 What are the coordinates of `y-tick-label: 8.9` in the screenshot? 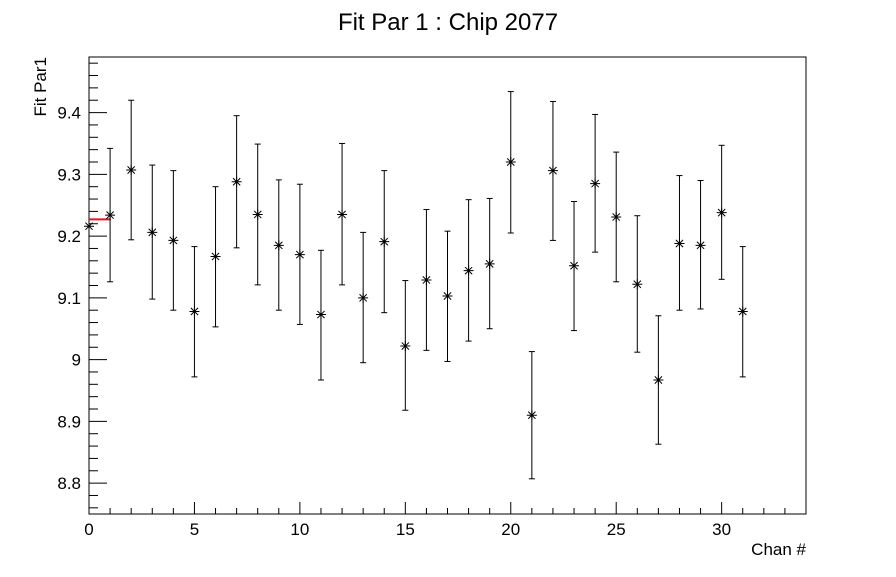 It's located at (69, 421).